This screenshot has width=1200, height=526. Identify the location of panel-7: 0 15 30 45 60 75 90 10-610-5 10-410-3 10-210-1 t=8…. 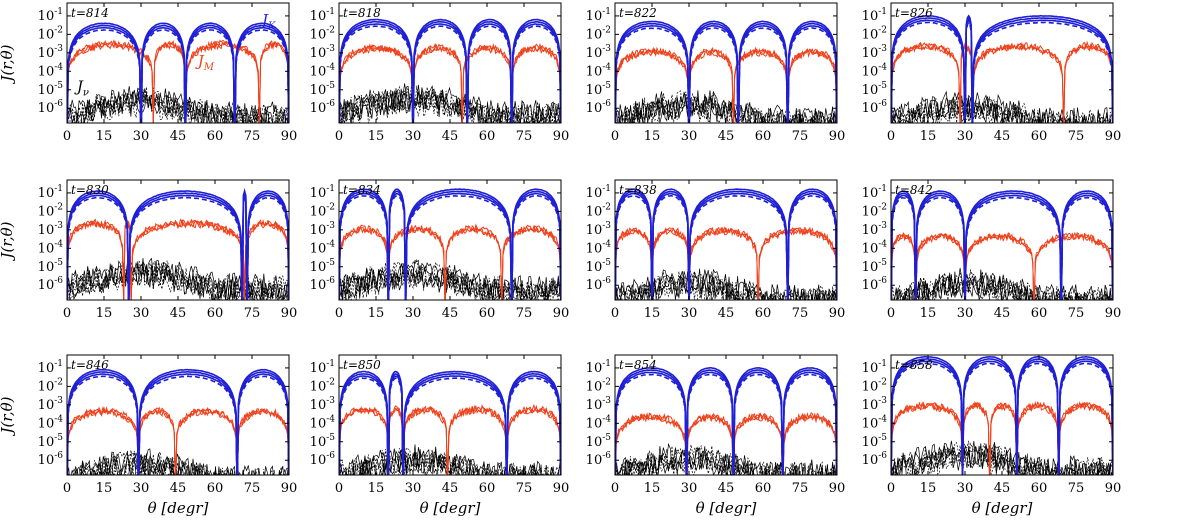
(715, 250).